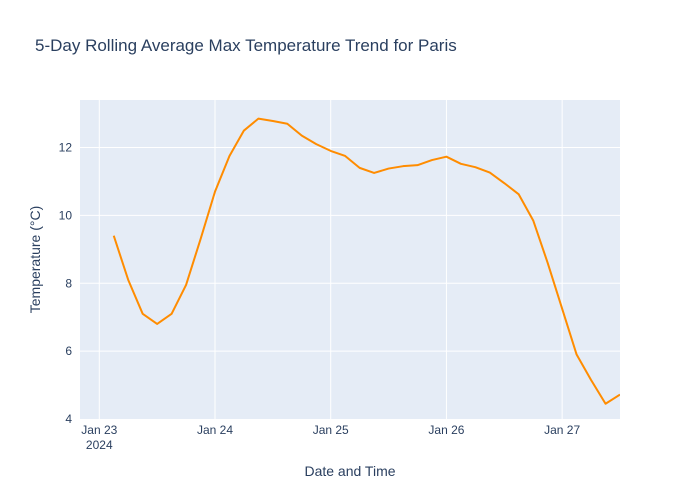 The width and height of the screenshot is (700, 500). Describe the element at coordinates (215, 430) in the screenshot. I see `x-tick-label: Jan 24` at that location.